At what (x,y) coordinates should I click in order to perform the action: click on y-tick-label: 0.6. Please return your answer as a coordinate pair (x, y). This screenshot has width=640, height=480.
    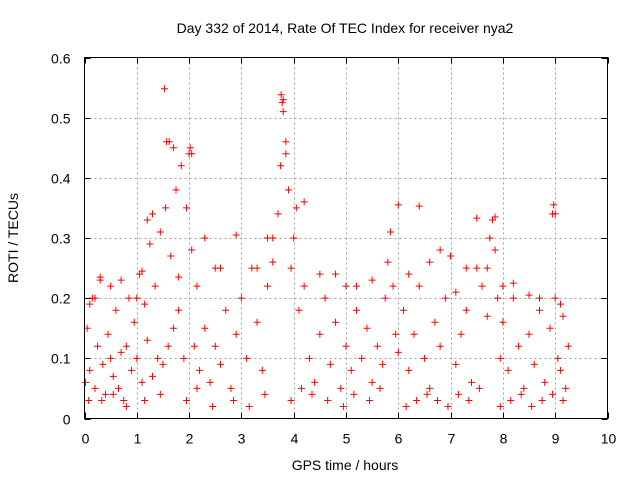
    Looking at the image, I should click on (61, 59).